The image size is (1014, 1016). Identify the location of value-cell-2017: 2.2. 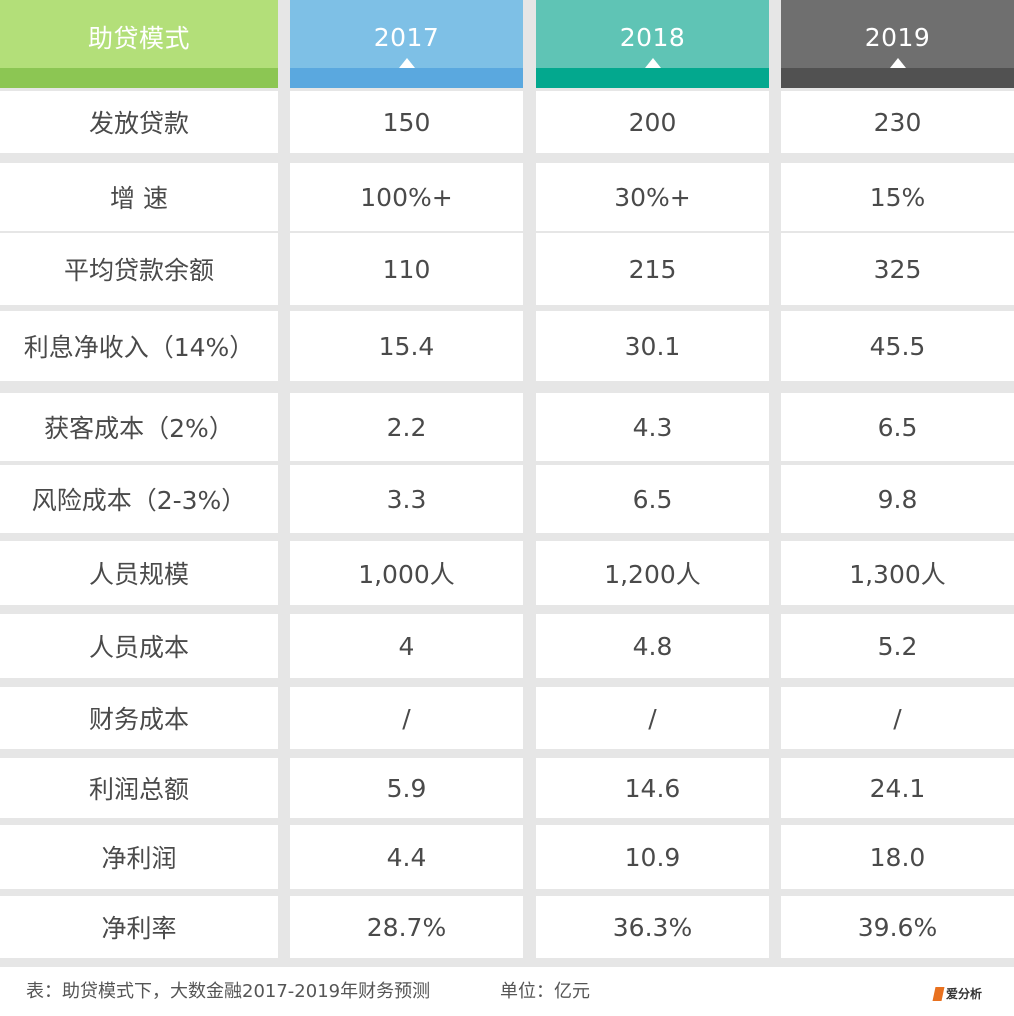
(406, 427).